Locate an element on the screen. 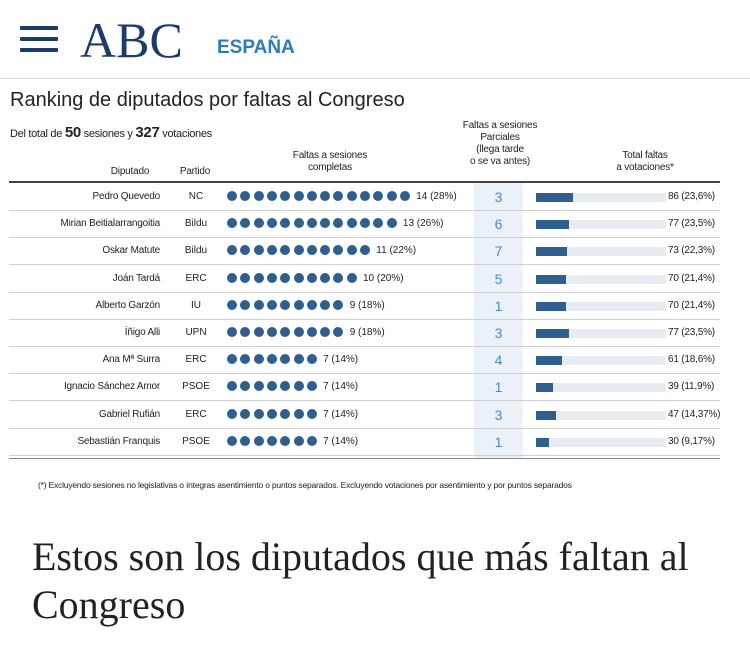  table-row: Gabriel Rufián ERC 7 (14%) 3 47 (14,37%) is located at coordinates (364, 415).